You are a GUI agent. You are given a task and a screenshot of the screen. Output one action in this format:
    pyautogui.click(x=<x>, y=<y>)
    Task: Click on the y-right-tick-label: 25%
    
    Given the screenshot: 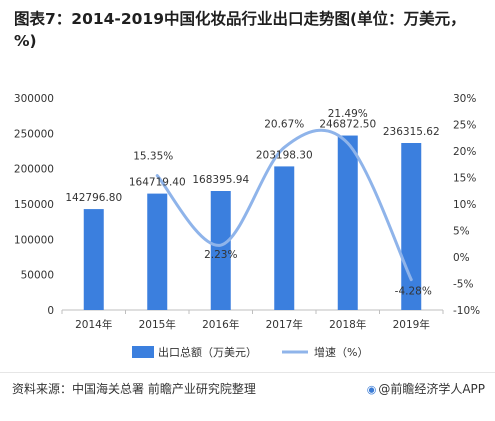 What is the action you would take?
    pyautogui.click(x=464, y=126)
    